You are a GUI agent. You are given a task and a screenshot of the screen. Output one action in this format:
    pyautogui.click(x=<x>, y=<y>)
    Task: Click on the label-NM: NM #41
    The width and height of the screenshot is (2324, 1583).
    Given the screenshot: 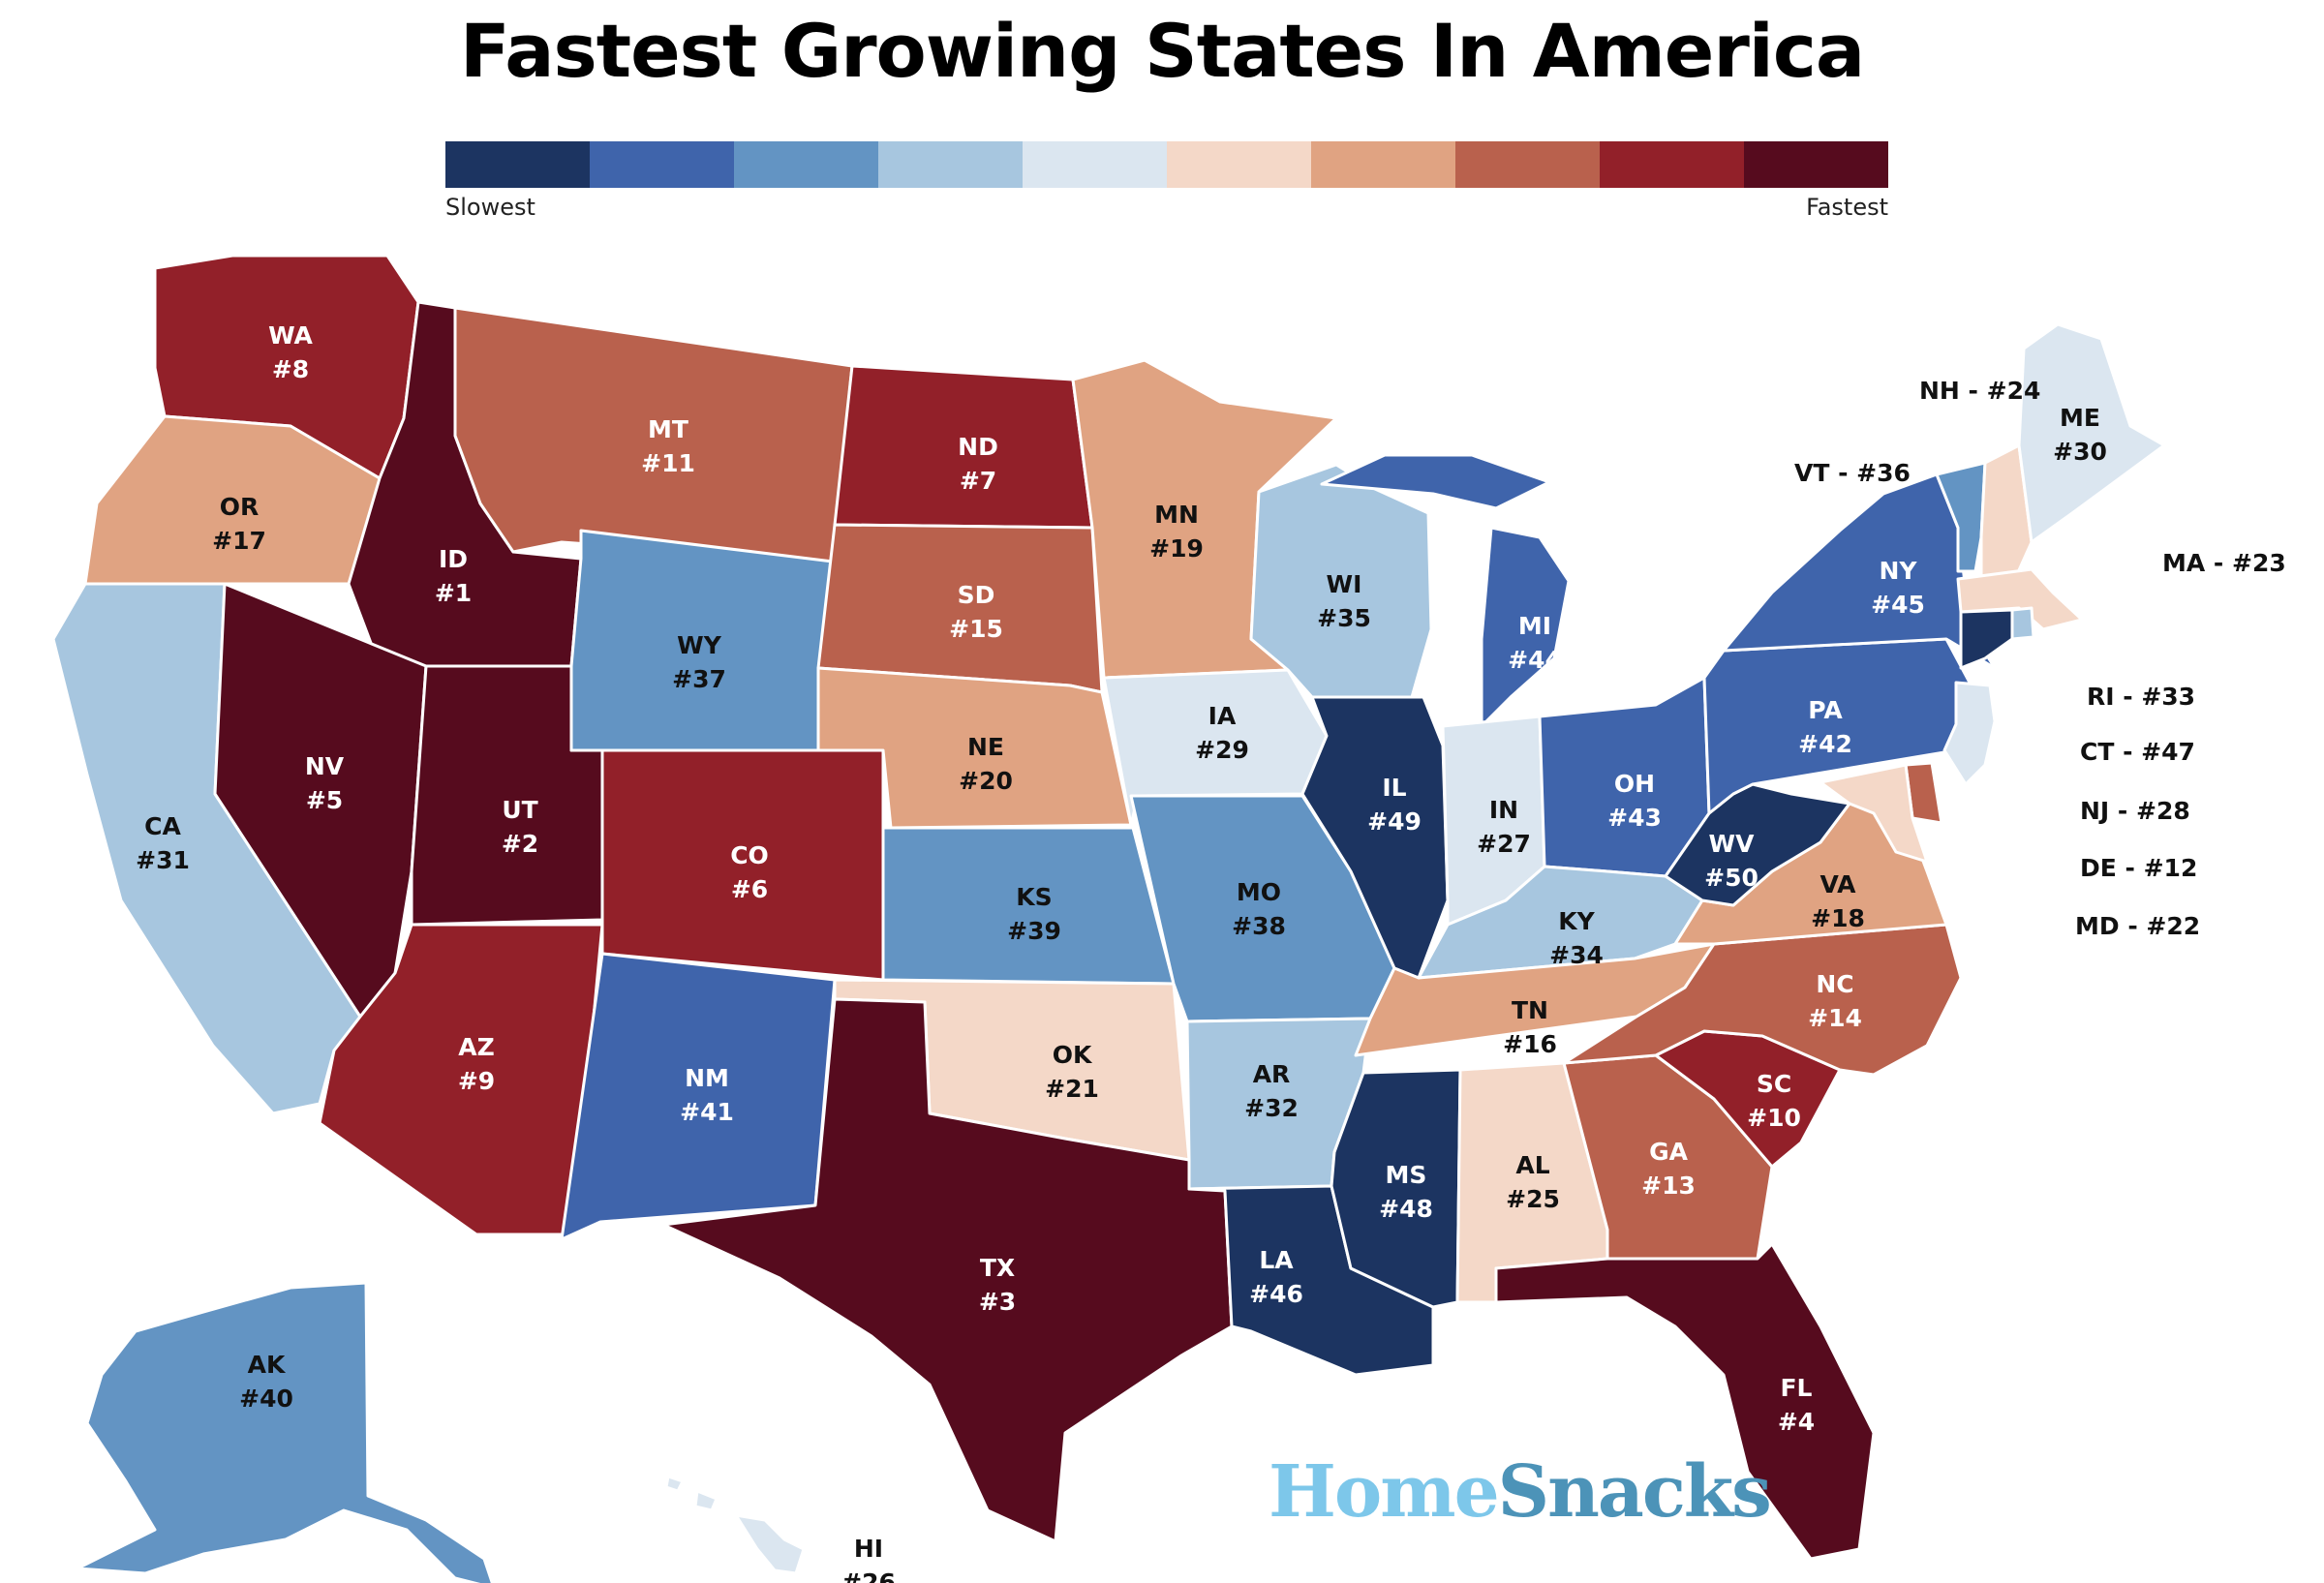 What is the action you would take?
    pyautogui.click(x=707, y=1095)
    